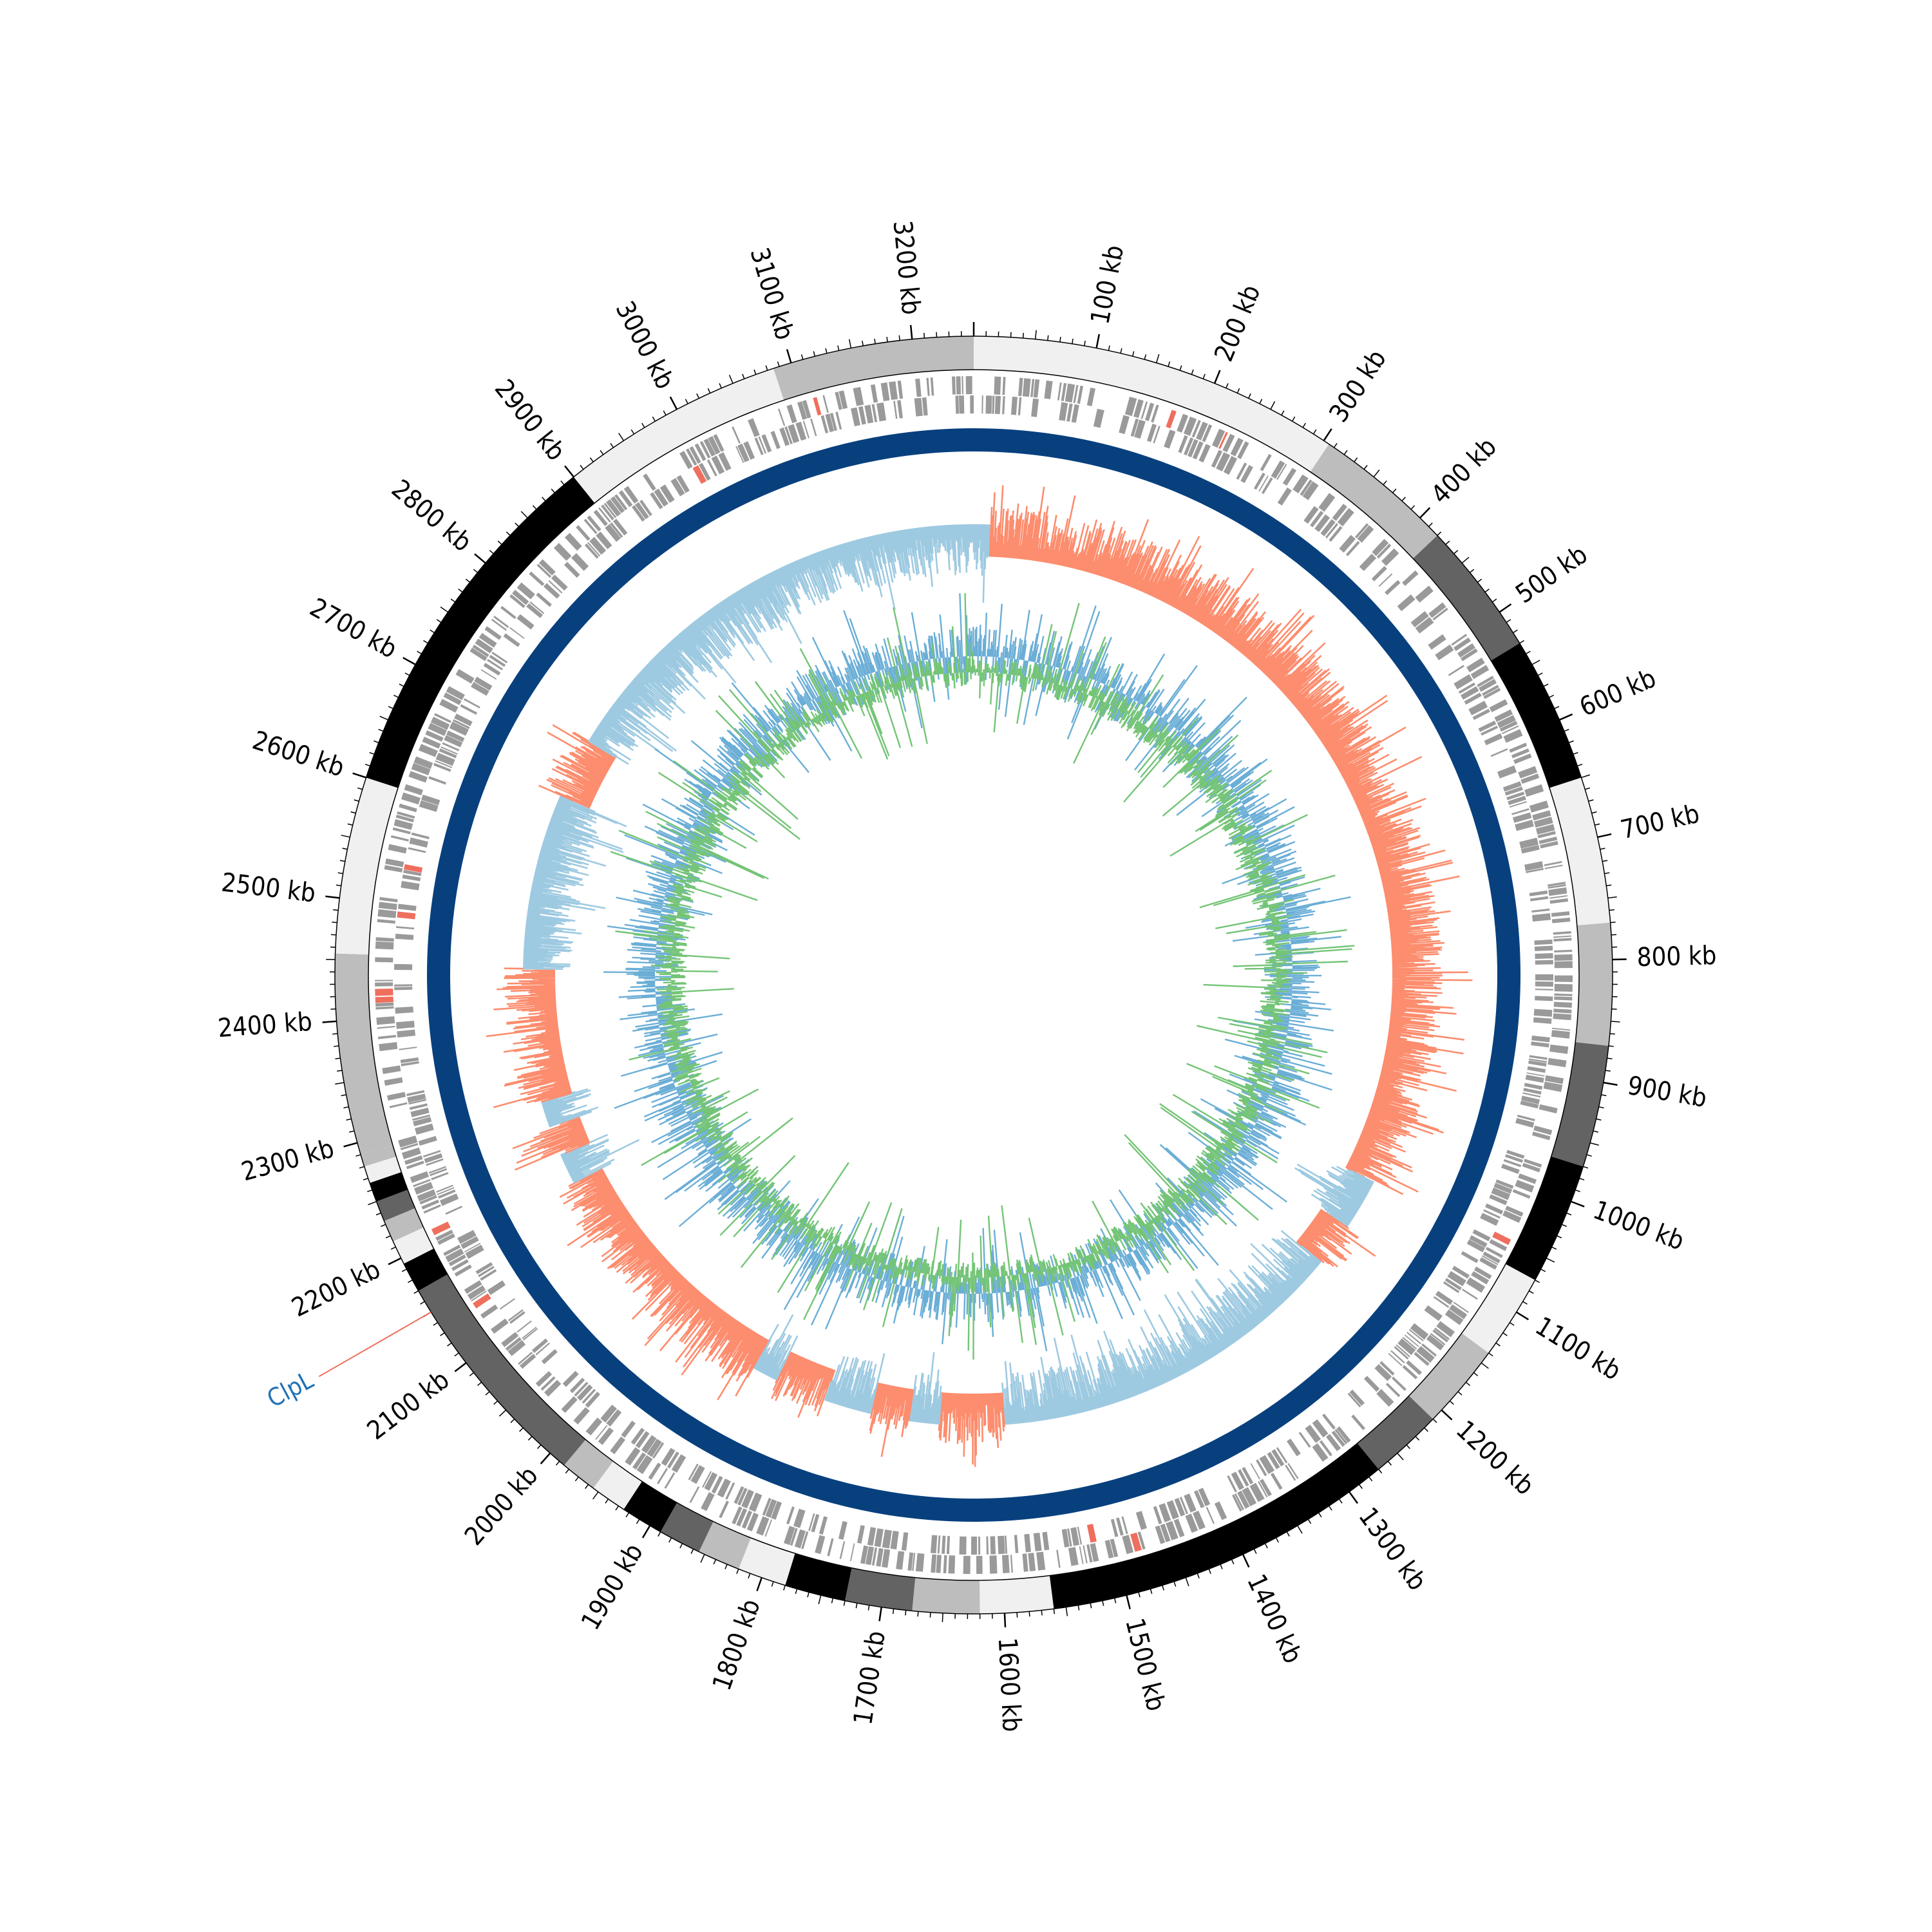 The width and height of the screenshot is (1932, 1932). I want to click on tick-label-30: 3000 kb, so click(645, 345).